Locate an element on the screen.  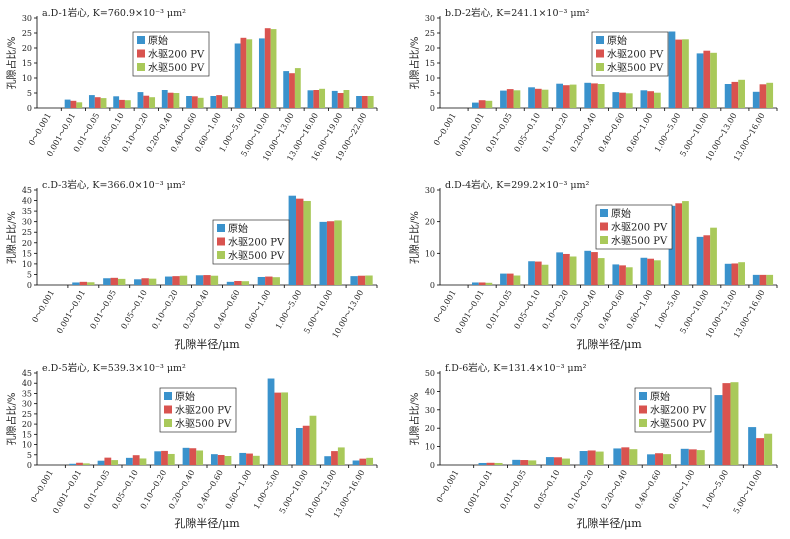
y-tick-label: 35 is located at coordinates (27, 211).